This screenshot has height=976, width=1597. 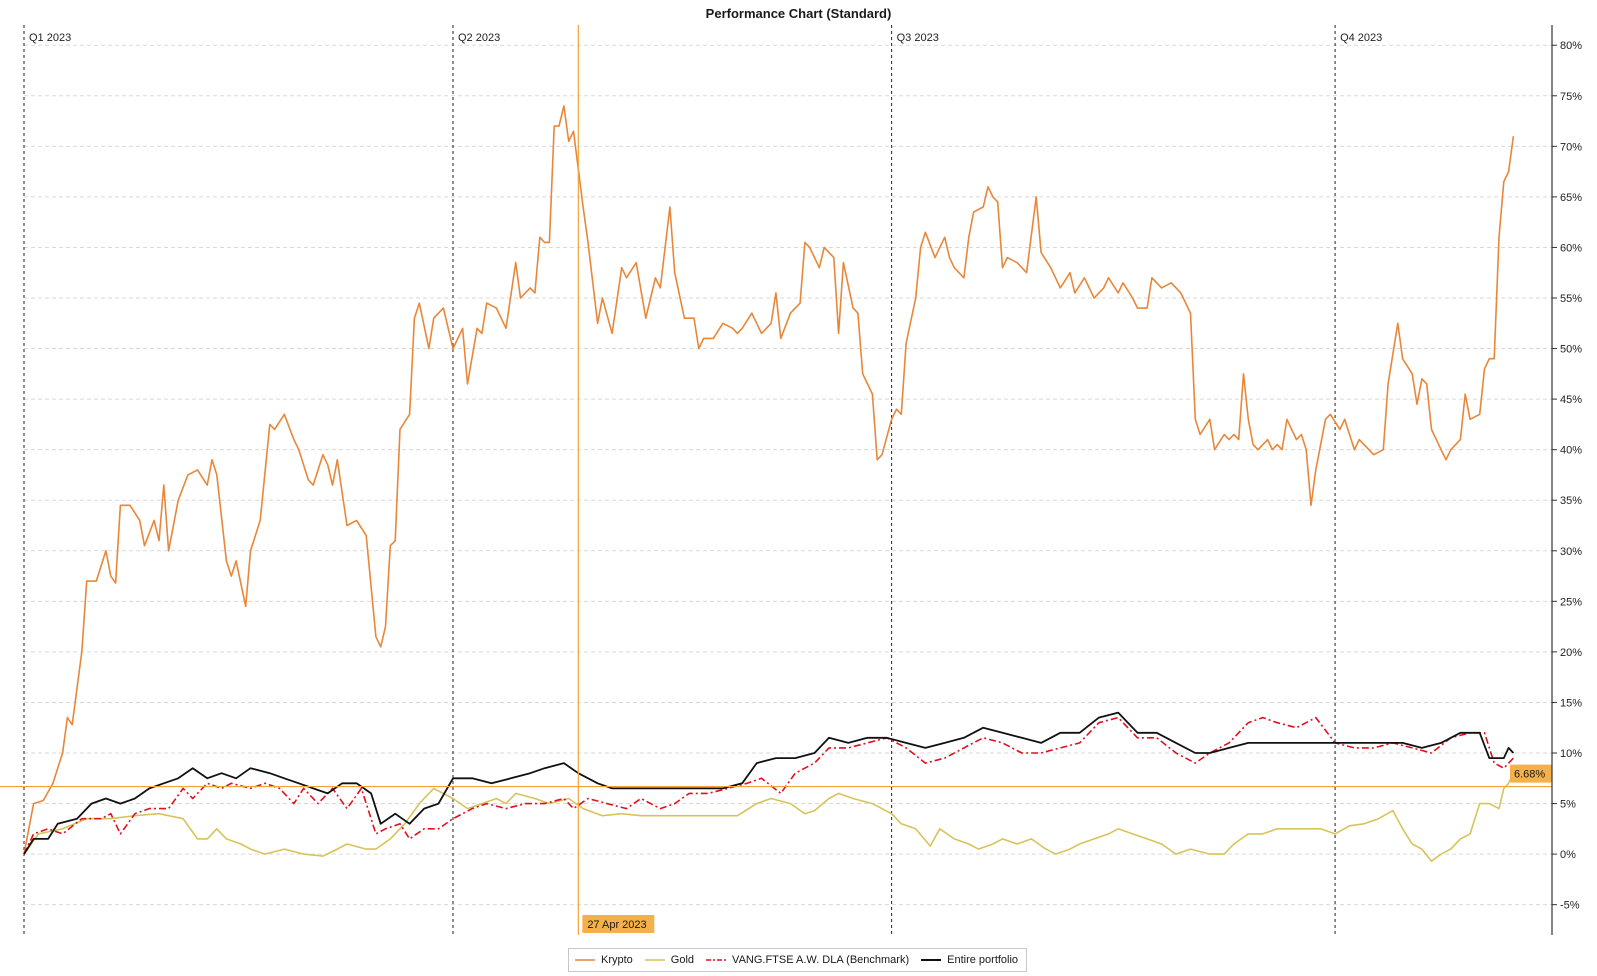 What do you see at coordinates (1571, 46) in the screenshot?
I see `y-tick-label: 80%` at bounding box center [1571, 46].